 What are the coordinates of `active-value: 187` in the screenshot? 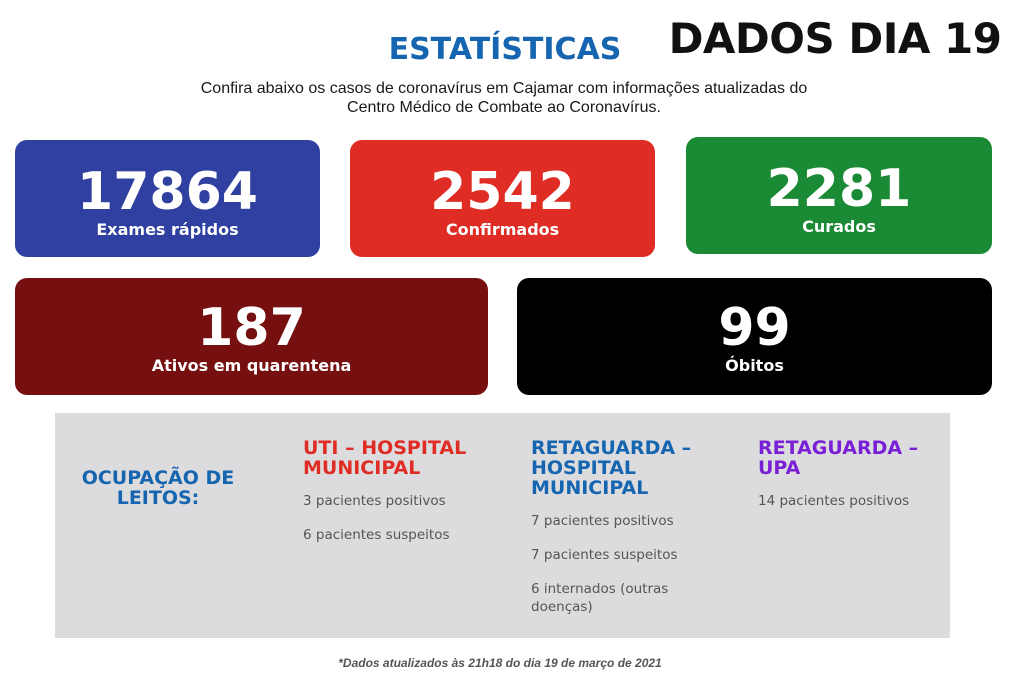 It's located at (251, 328).